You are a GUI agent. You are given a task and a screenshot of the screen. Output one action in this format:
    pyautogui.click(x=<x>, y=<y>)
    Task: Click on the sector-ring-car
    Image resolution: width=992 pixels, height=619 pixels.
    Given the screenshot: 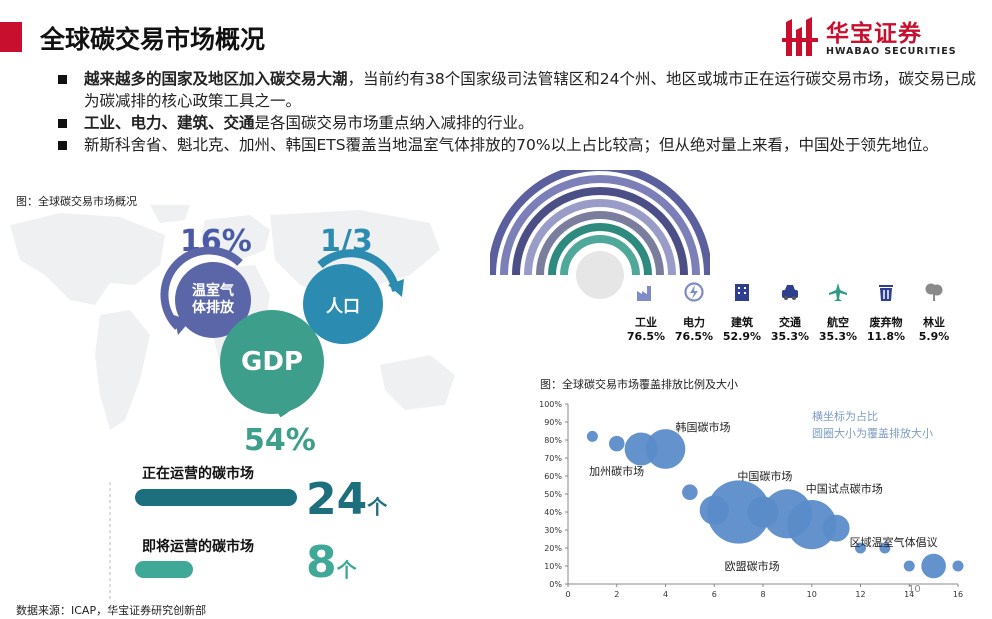 What is the action you would take?
    pyautogui.click(x=600, y=237)
    